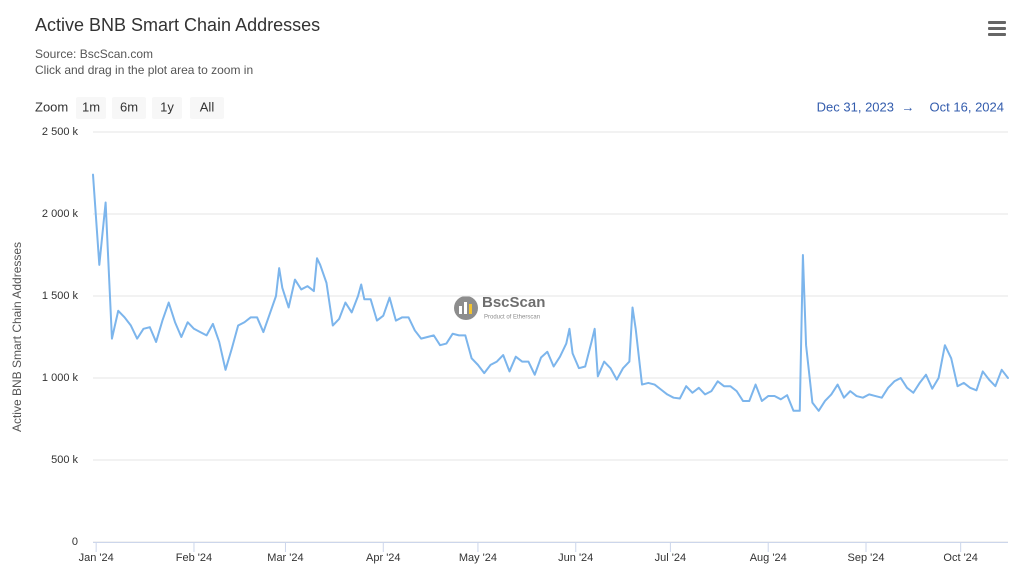  What do you see at coordinates (575, 558) in the screenshot?
I see `x-tick-label: Jun '24` at bounding box center [575, 558].